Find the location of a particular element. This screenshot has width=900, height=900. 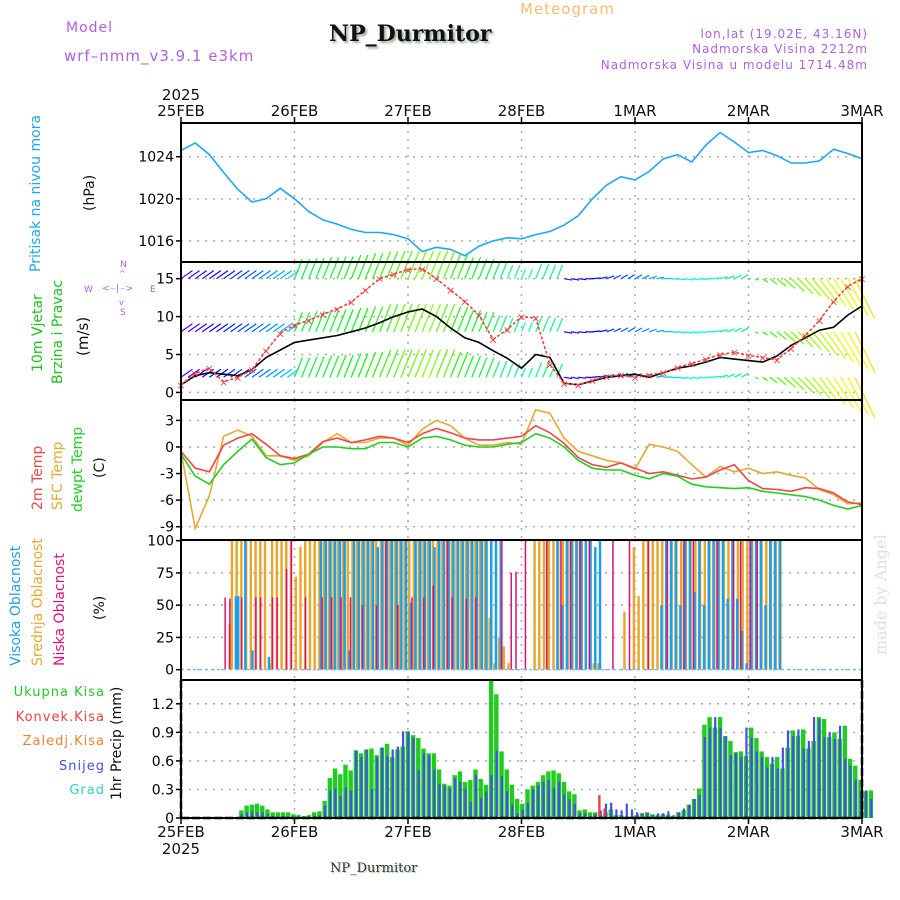

x-tick-label-top: 1MAR is located at coordinates (634, 111).